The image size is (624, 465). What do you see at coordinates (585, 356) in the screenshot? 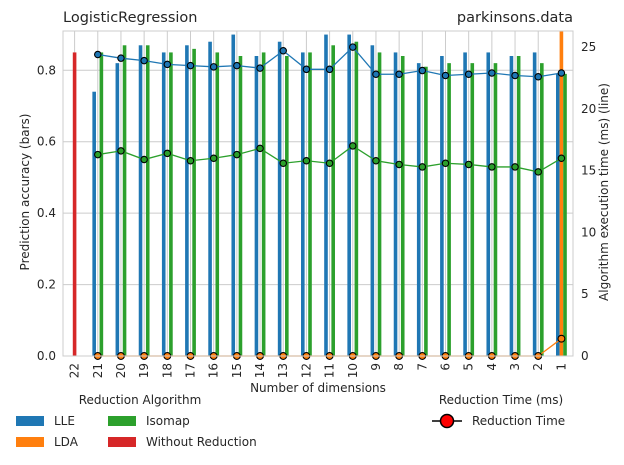
I see `y-tick-right-label: 0` at bounding box center [585, 356].